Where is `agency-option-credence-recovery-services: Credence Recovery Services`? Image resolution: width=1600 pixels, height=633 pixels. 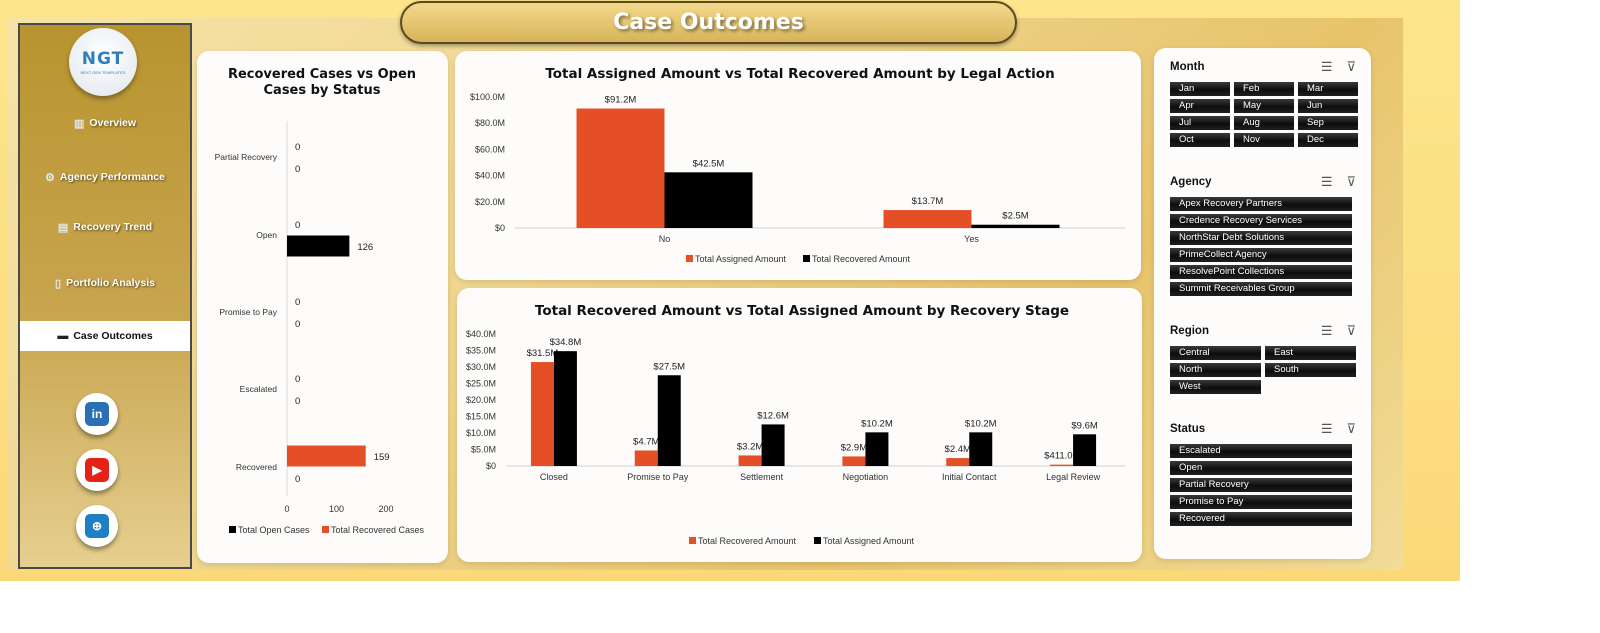 agency-option-credence-recovery-services: Credence Recovery Services is located at coordinates (1261, 221).